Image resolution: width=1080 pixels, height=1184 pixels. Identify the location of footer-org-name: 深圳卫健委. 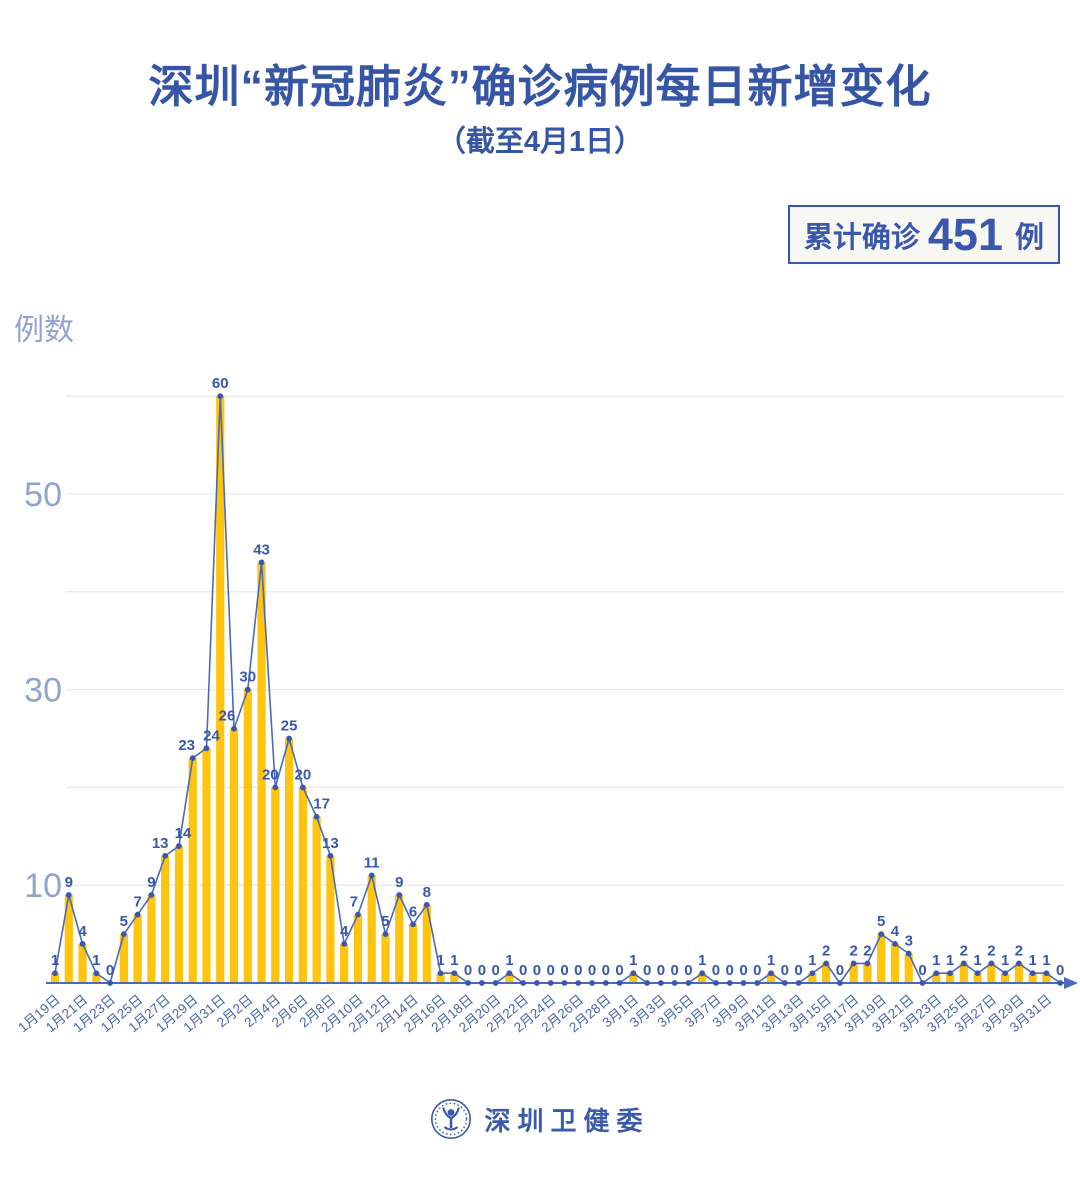
(567, 1120).